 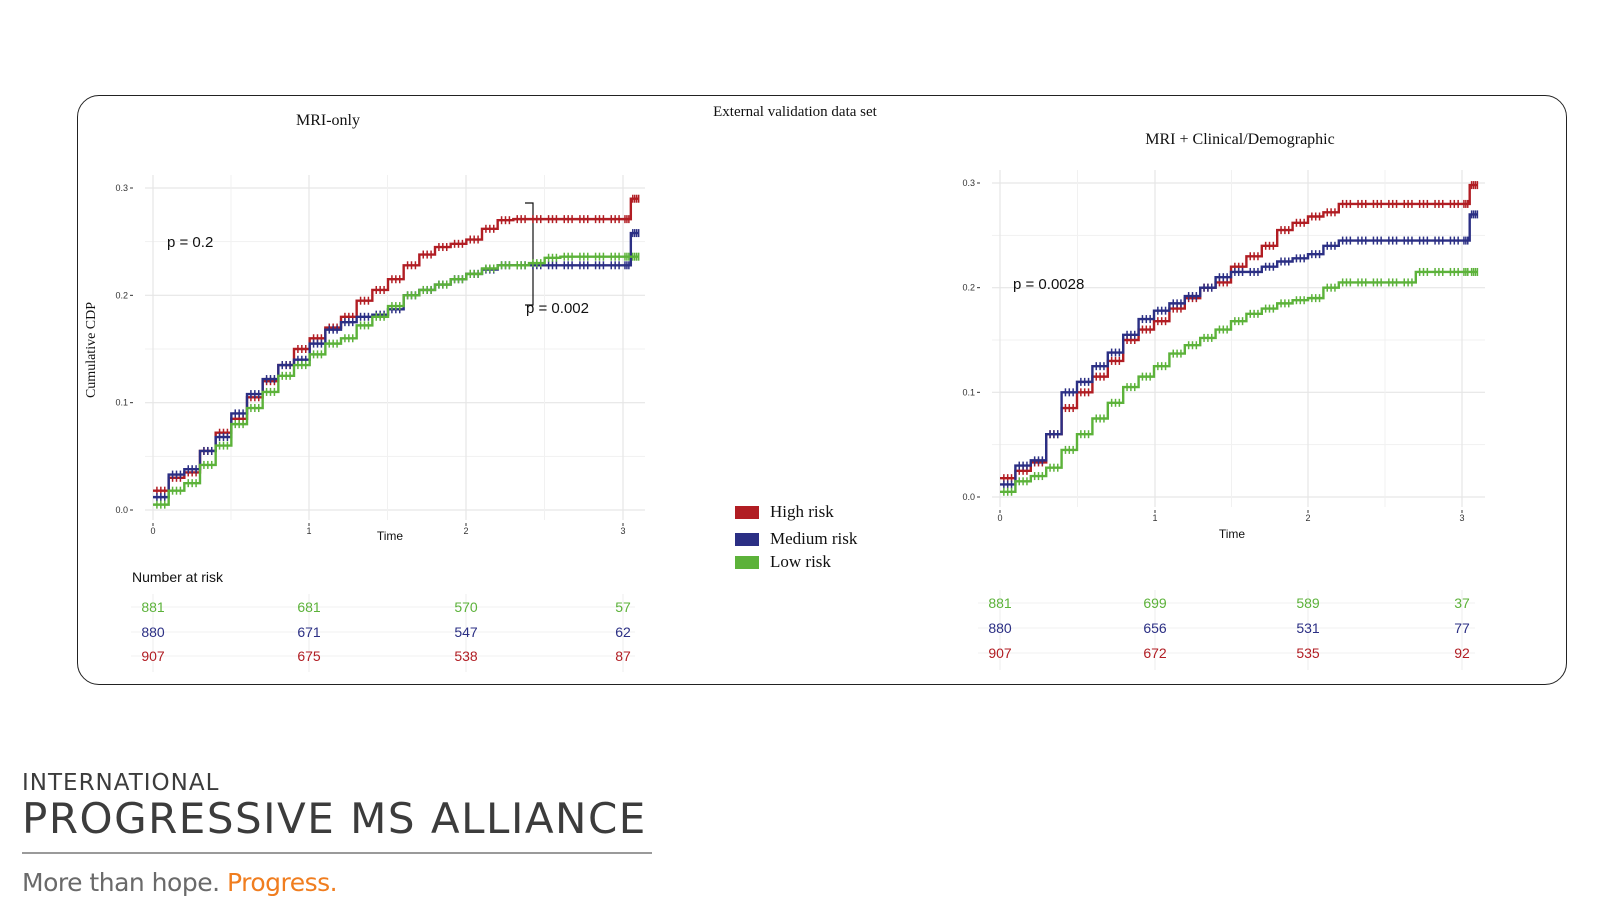 I want to click on logo-line-alliance: PROGRESSIVE MS ALLIANCE, so click(x=334, y=818).